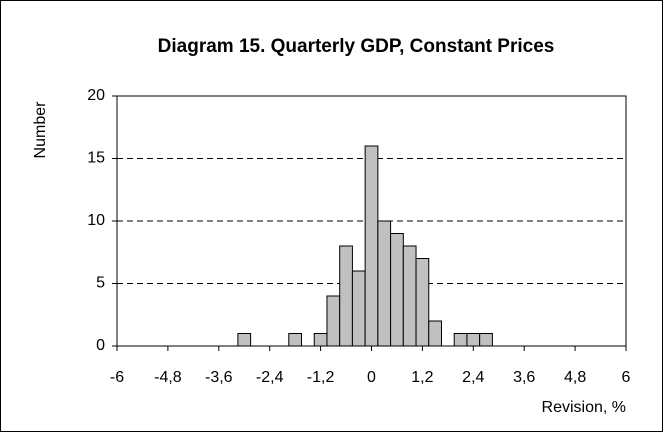 Image resolution: width=663 pixels, height=432 pixels. I want to click on x-tick-label: 3,6, so click(524, 377).